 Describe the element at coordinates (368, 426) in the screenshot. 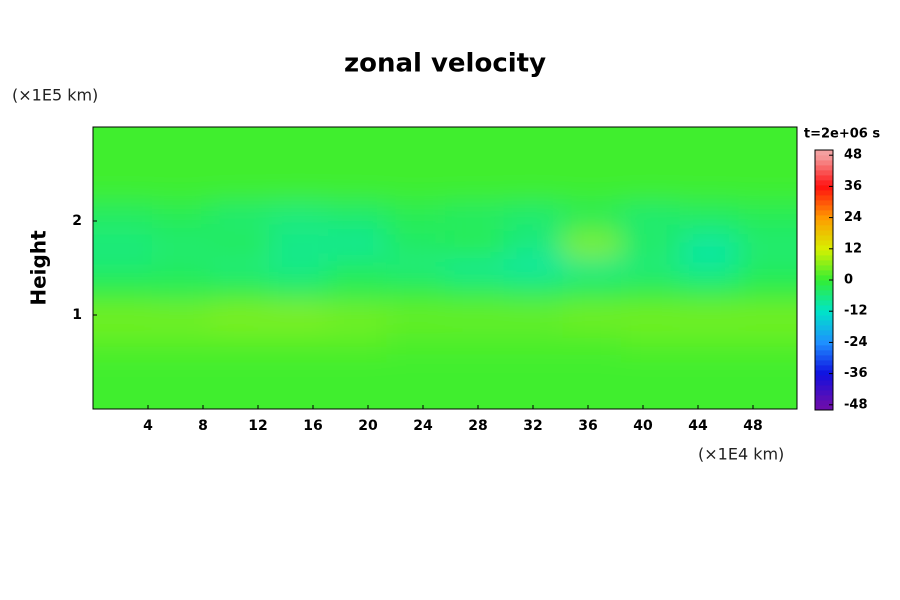

I see `x-tick-label: 20` at that location.